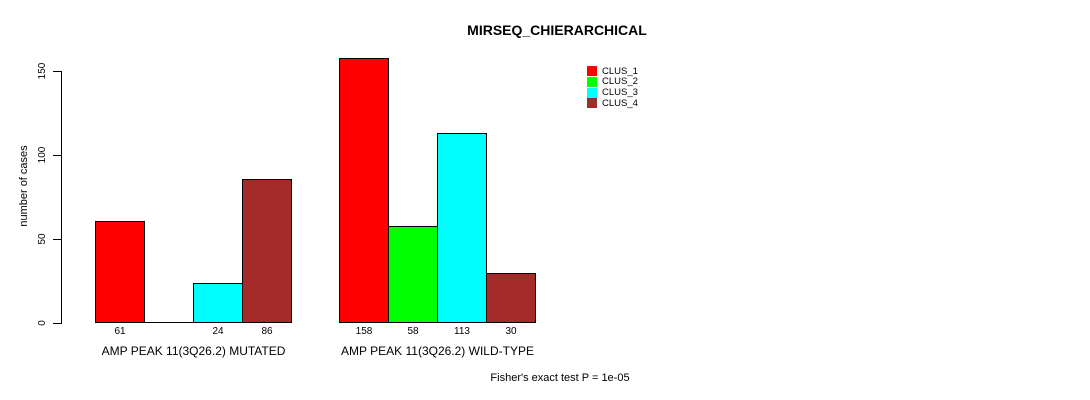 The image size is (1090, 400). I want to click on legend-item-clus_4: CLUS_4, so click(612, 103).